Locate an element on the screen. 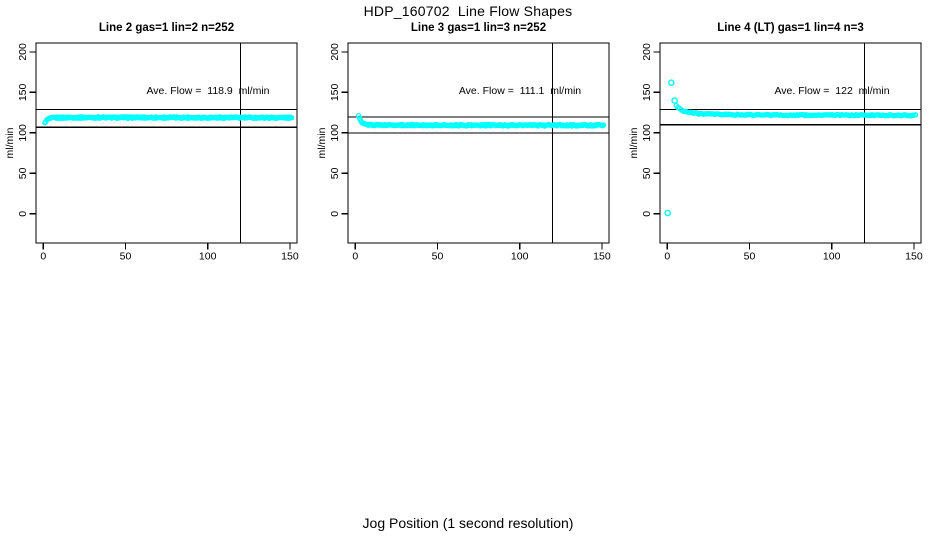 Image resolution: width=936 pixels, height=540 pixels. panel-title-line4: Line 4 (LT) gas=1 lin=4 n=3 is located at coordinates (790, 28).